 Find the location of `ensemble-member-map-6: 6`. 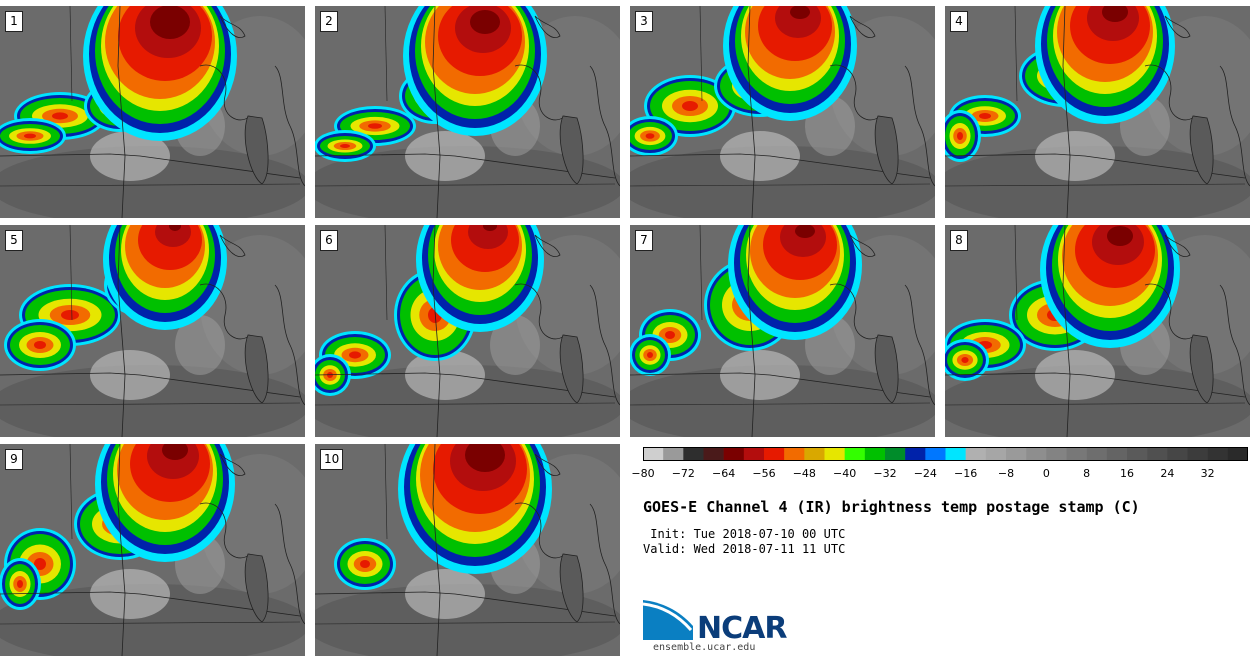

ensemble-member-map-6: 6 is located at coordinates (467, 331).